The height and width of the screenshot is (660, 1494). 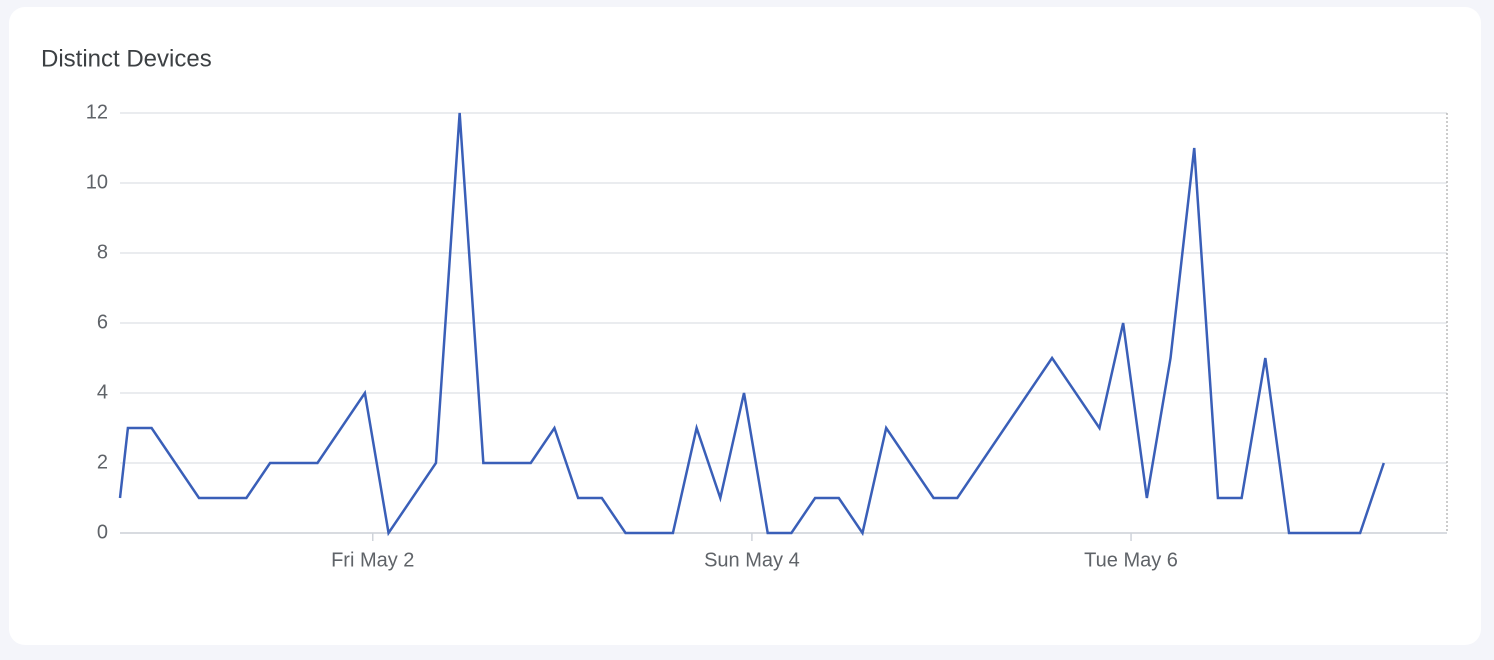 I want to click on y-tick-label: 12, so click(x=97, y=112).